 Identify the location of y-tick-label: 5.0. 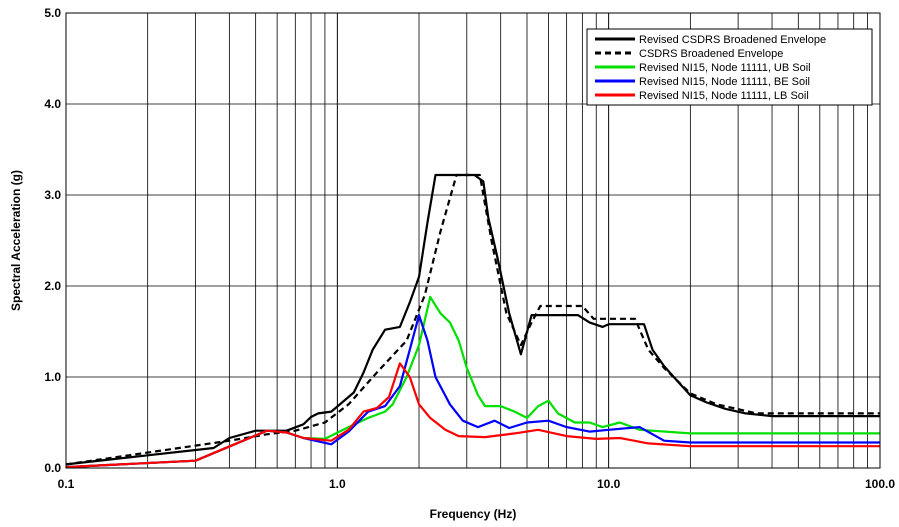
(52, 13).